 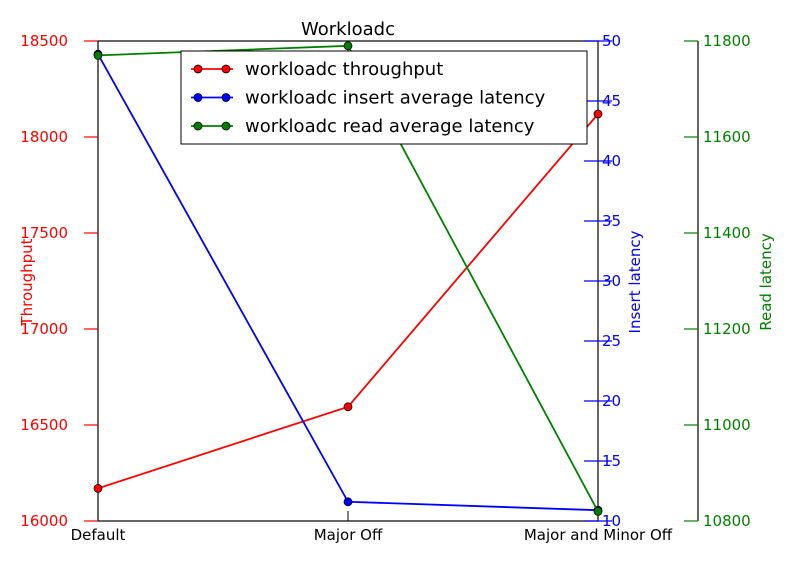 What do you see at coordinates (727, 137) in the screenshot?
I see `read-latency-tick-label: 11600` at bounding box center [727, 137].